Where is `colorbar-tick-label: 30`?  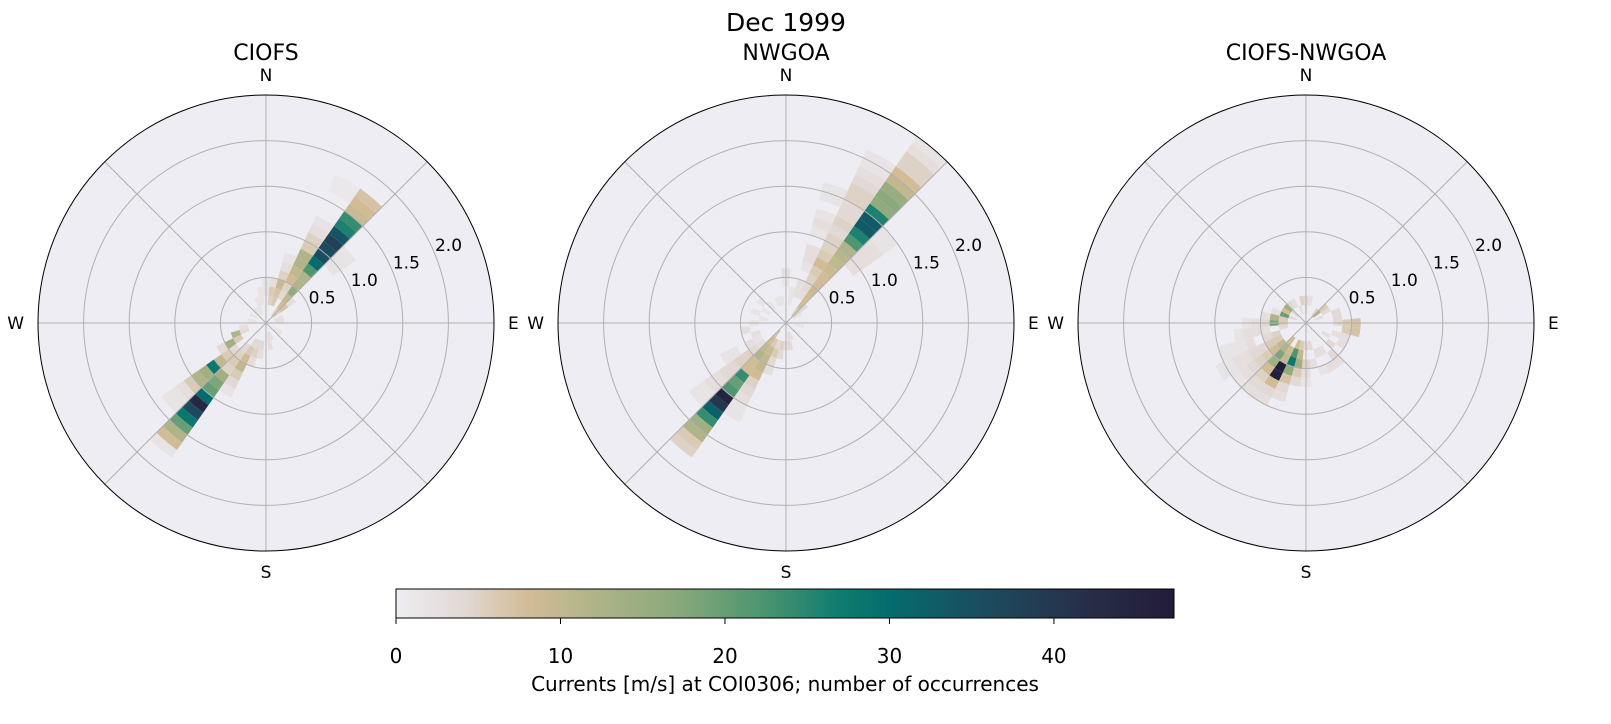 colorbar-tick-label: 30 is located at coordinates (889, 656).